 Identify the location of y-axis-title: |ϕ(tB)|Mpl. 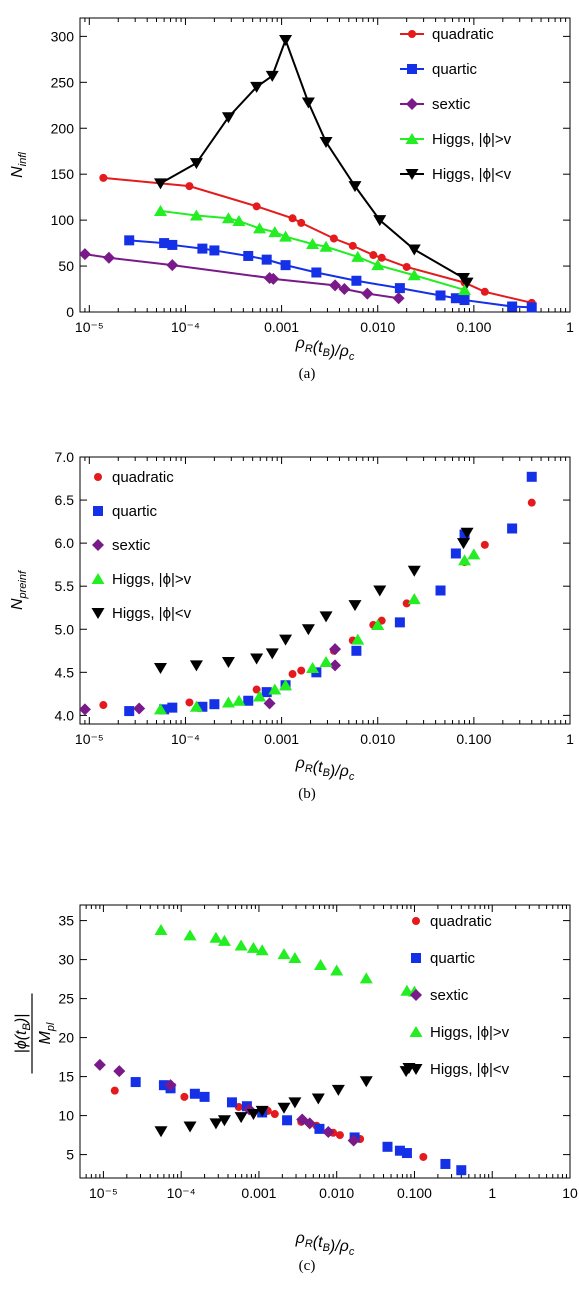
(35, 1033).